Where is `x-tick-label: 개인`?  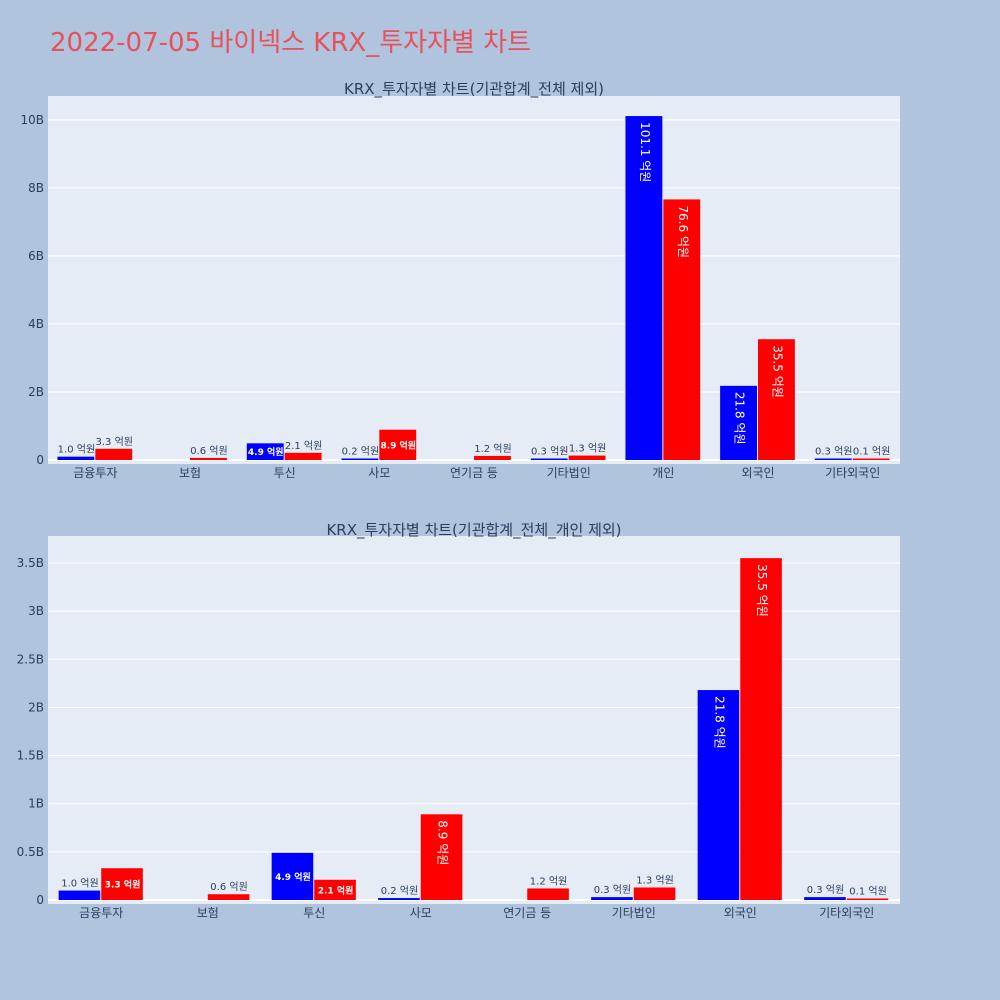 x-tick-label: 개인 is located at coordinates (663, 473).